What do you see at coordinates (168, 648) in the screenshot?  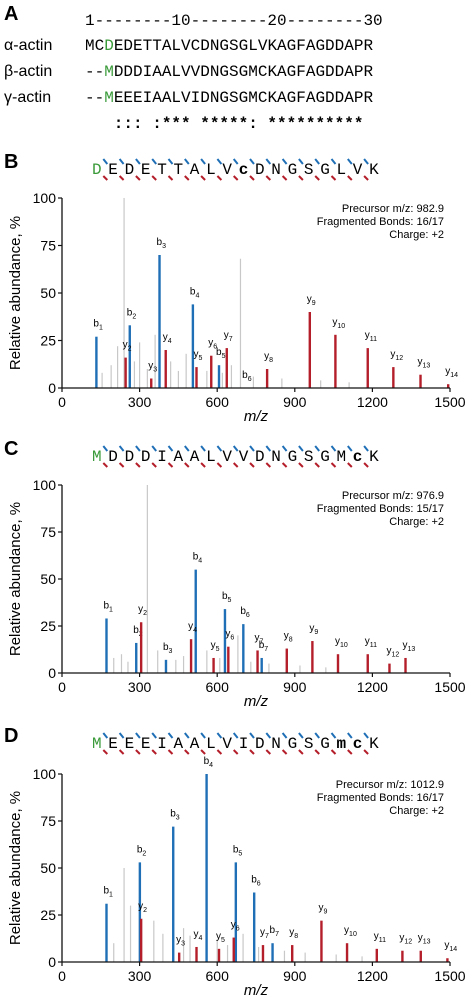 I see `b-ion-label: b3` at bounding box center [168, 648].